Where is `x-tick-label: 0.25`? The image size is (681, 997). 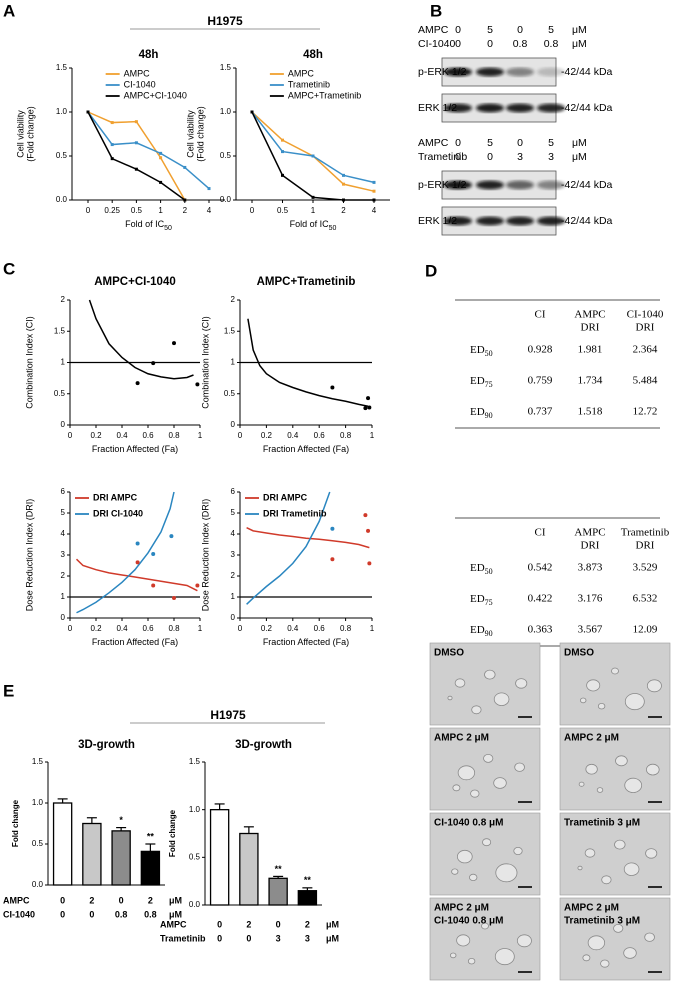
x-tick-label: 0.25 is located at coordinates (112, 210).